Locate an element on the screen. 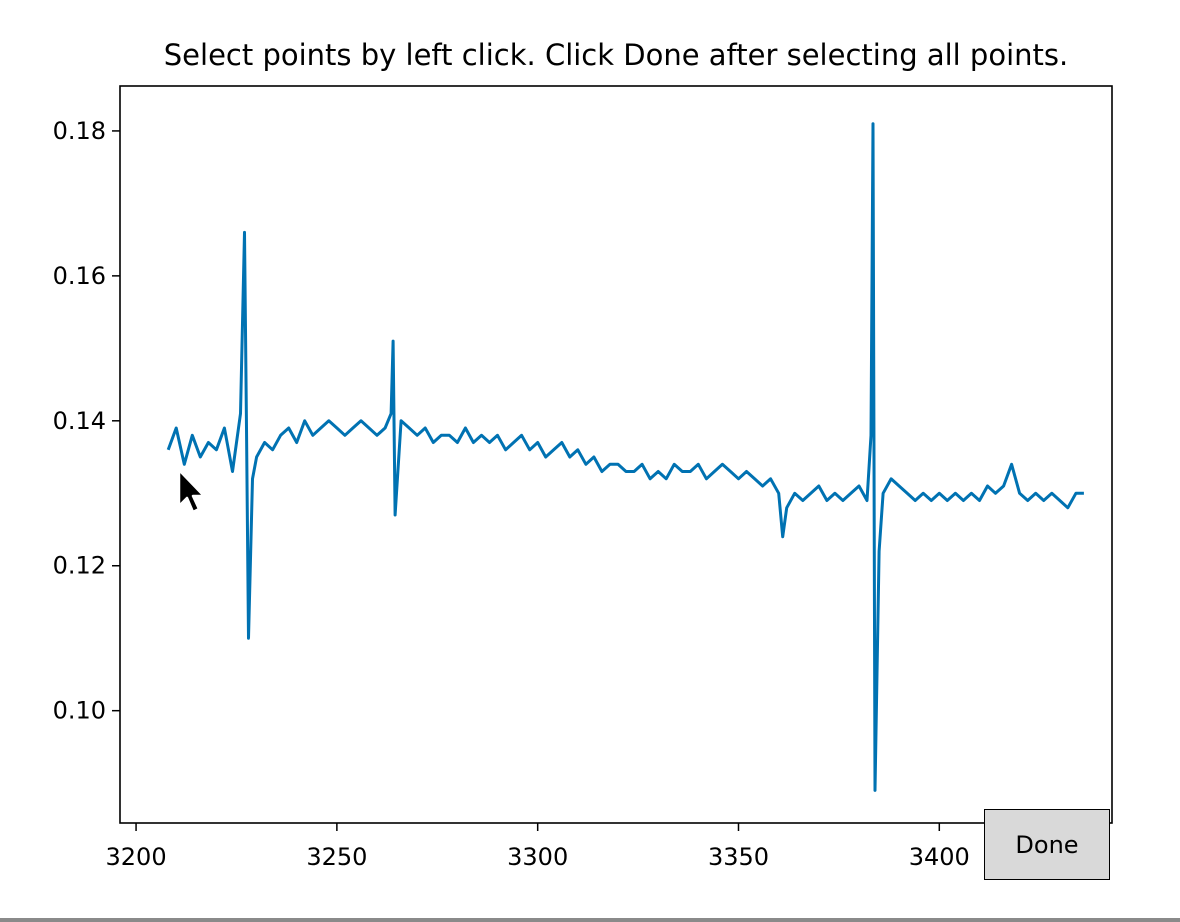 Image resolution: width=1180 pixels, height=922 pixels. mouse-pointer-icon is located at coordinates (191, 491).